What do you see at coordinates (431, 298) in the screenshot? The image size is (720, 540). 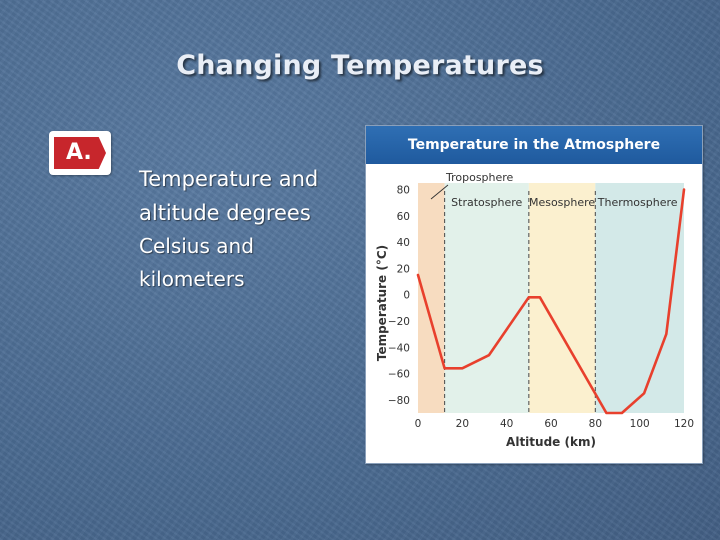 I see `region-troposphere` at bounding box center [431, 298].